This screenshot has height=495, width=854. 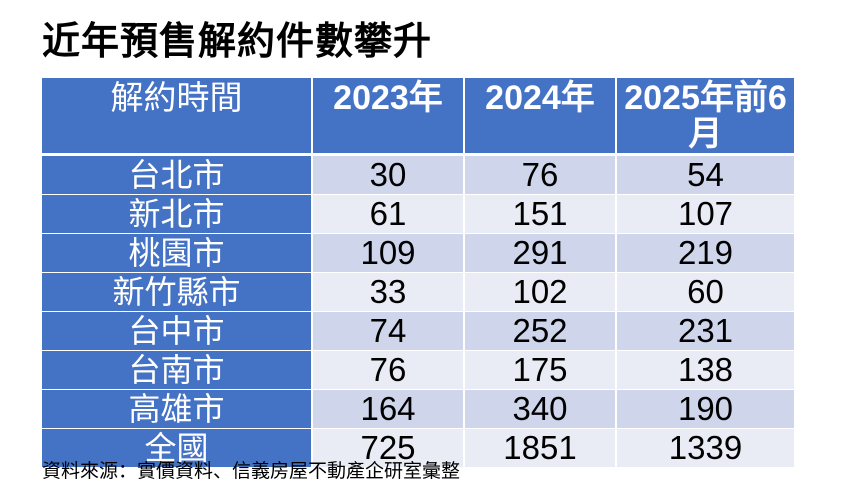 What do you see at coordinates (237, 41) in the screenshot?
I see `page-title: 近年預售解約件數攀升` at bounding box center [237, 41].